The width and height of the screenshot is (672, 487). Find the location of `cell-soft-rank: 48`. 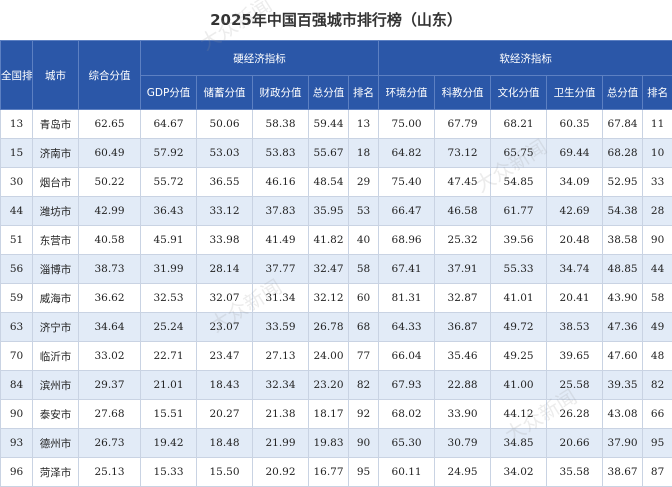

cell-soft-rank: 48 is located at coordinates (657, 356).